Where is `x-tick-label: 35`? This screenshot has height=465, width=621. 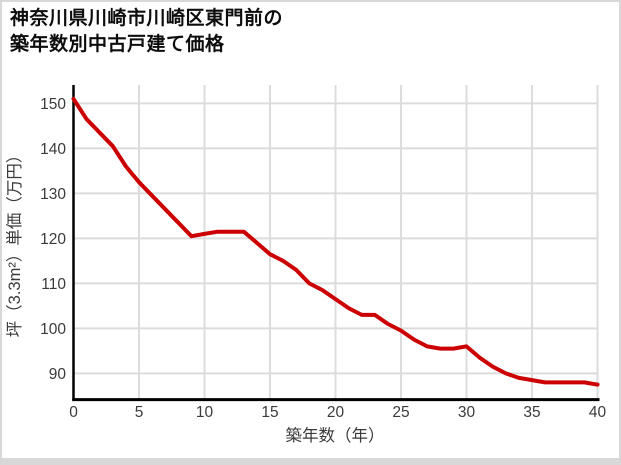 x-tick-label: 35 is located at coordinates (531, 412).